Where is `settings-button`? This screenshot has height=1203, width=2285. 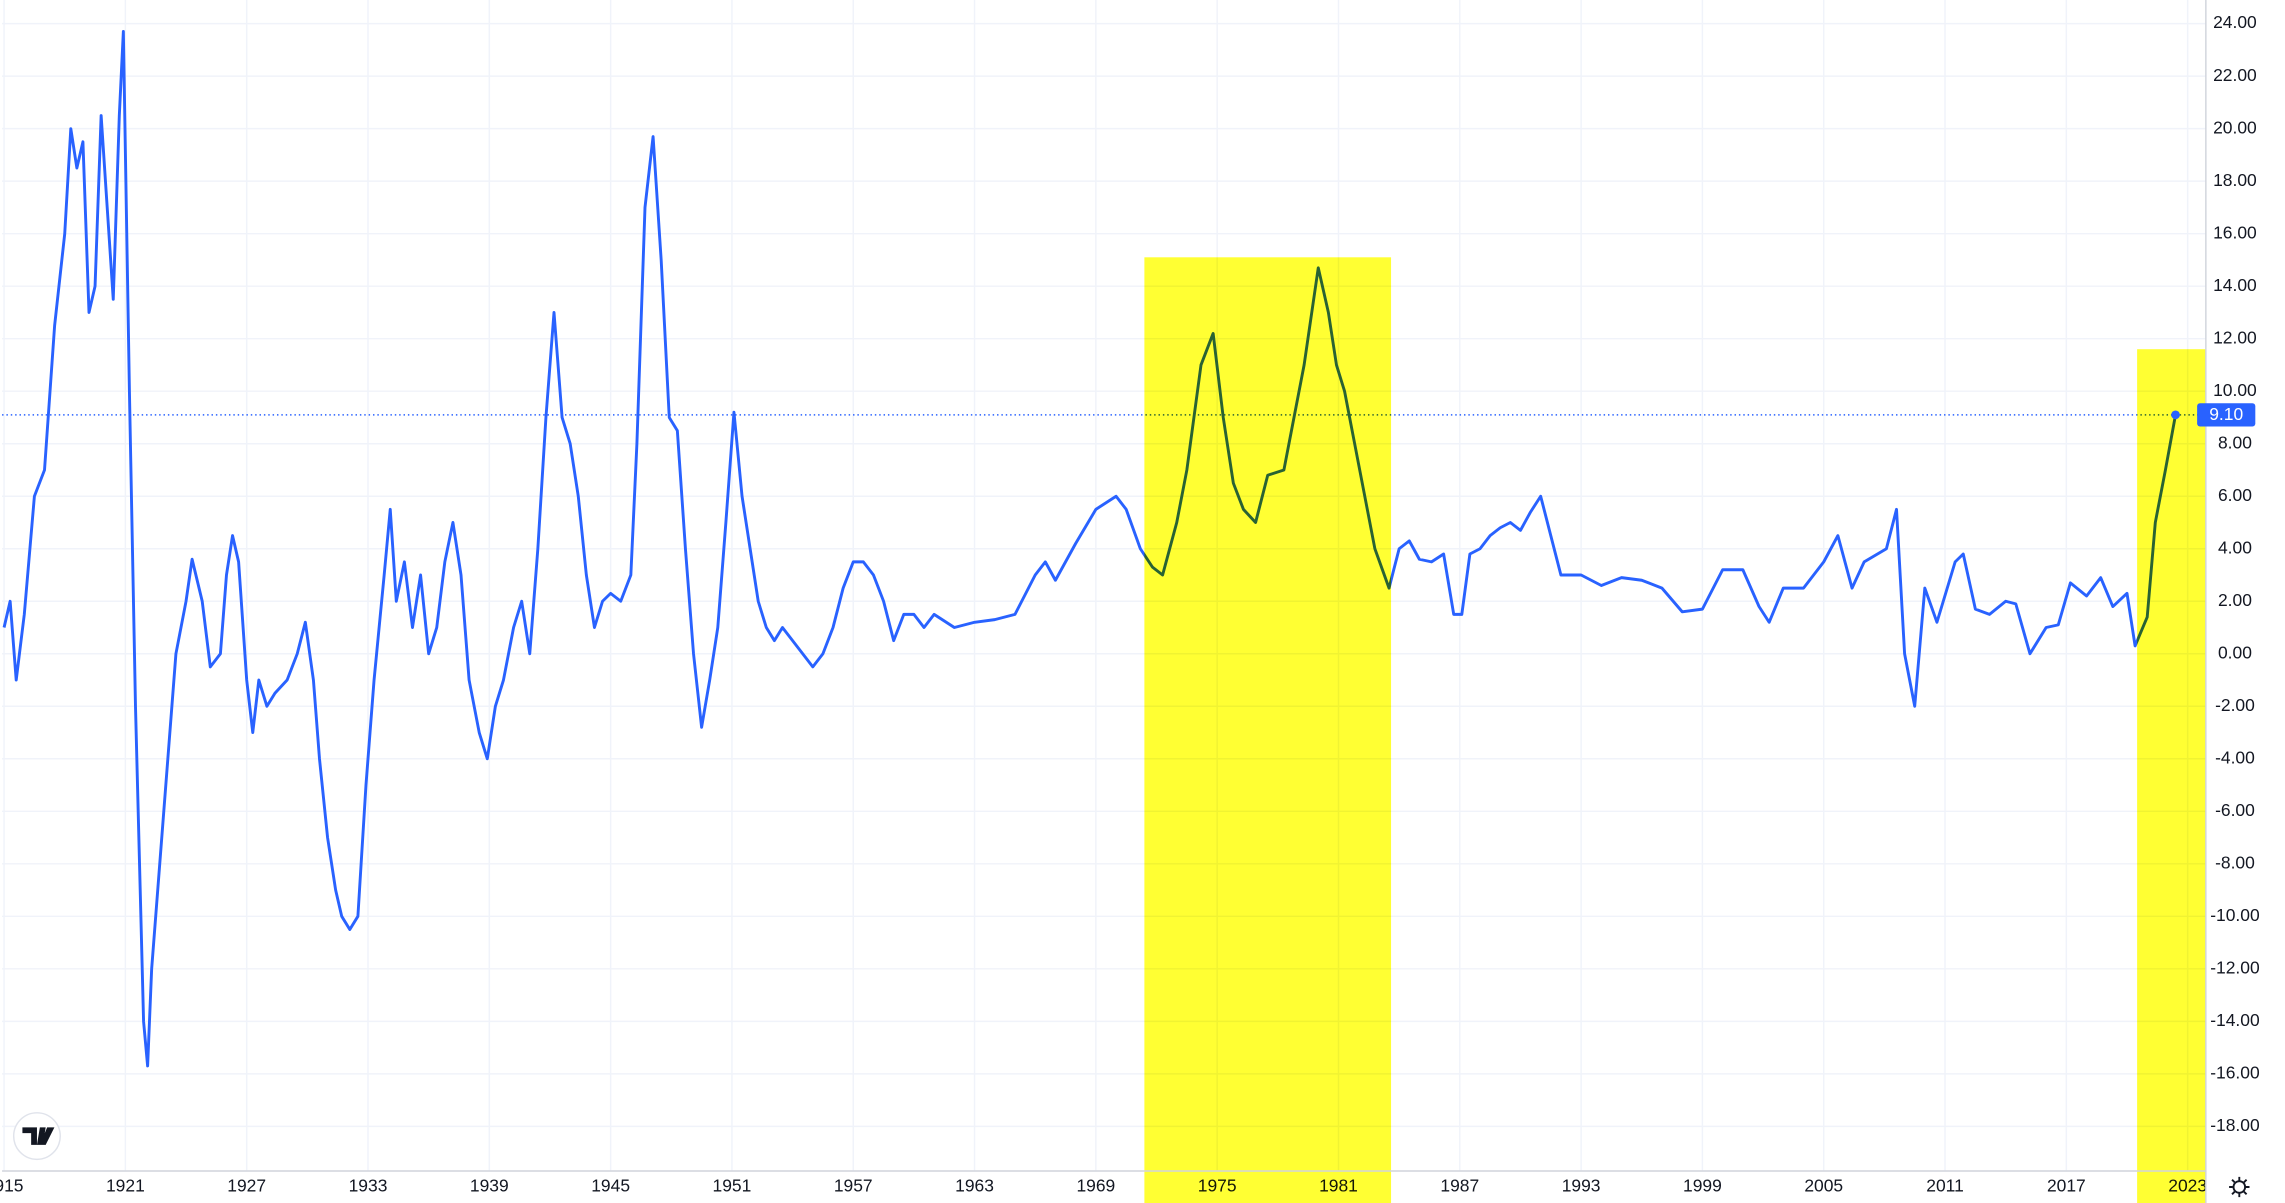 settings-button is located at coordinates (2239, 1187).